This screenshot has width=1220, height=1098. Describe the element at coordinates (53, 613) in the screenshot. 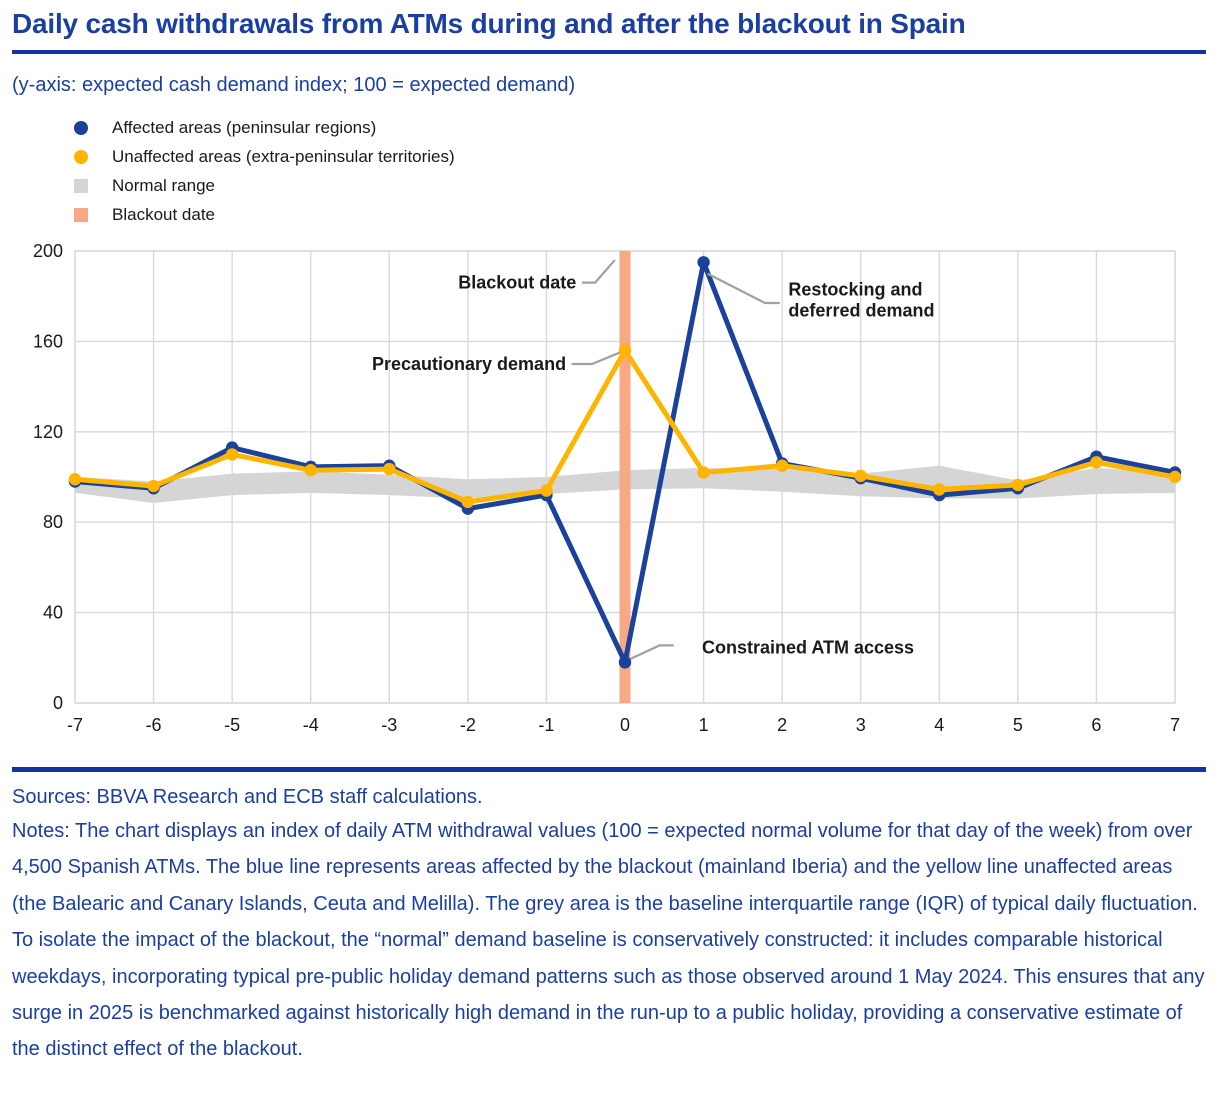

I see `y-tick-label: 40` at that location.